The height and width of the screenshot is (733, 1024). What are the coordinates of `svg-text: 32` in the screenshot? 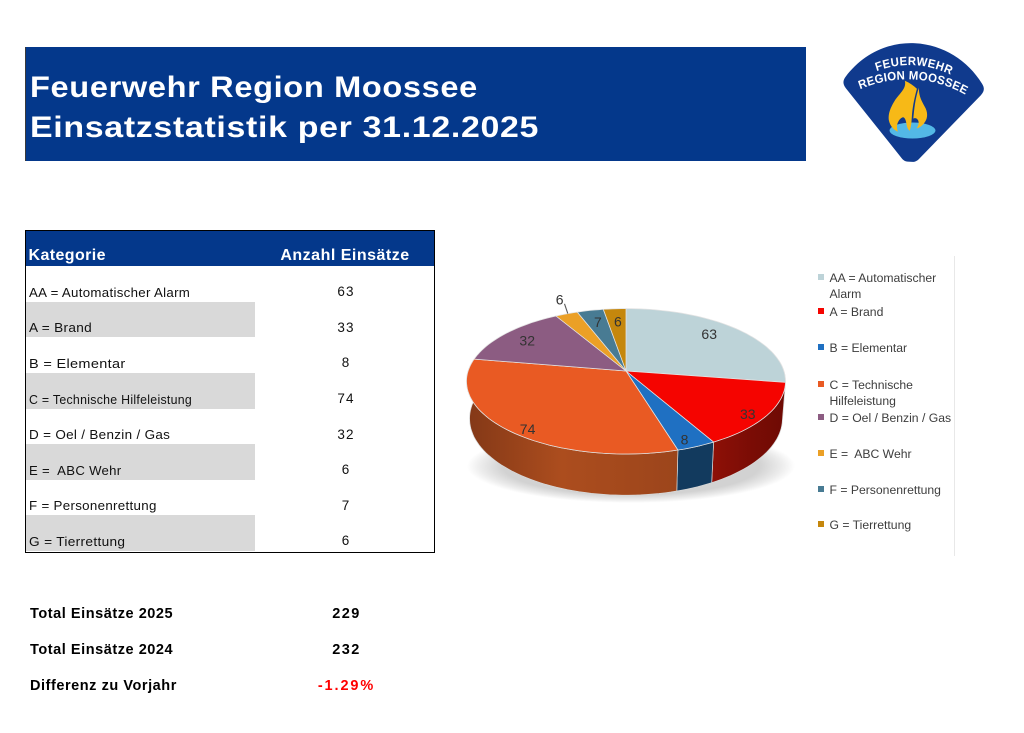 It's located at (527, 341).